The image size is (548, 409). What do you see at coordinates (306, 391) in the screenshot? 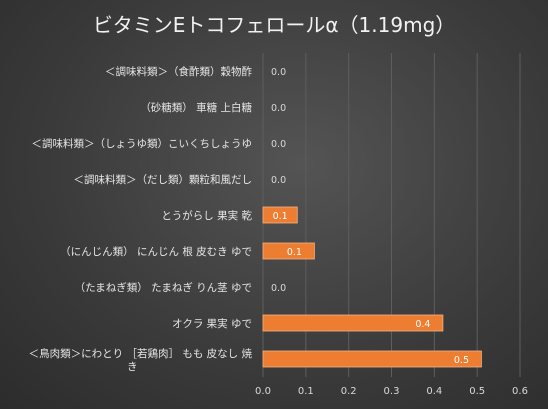
I see `x-tick-label: 0.1` at bounding box center [306, 391].